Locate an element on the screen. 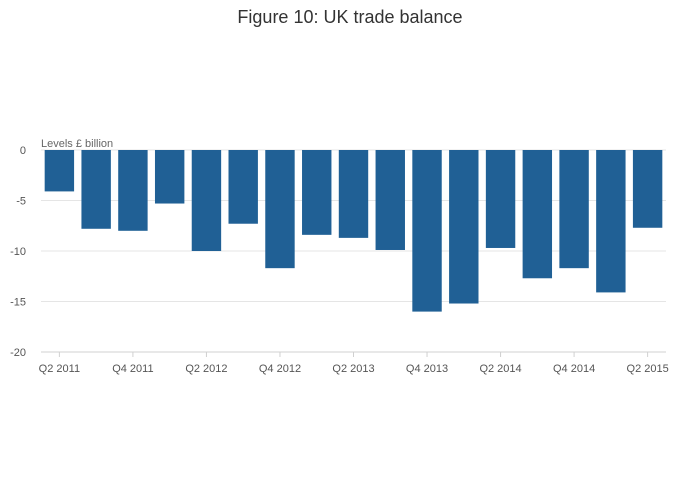  x-tick-label: Q4 2011 is located at coordinates (132, 369).